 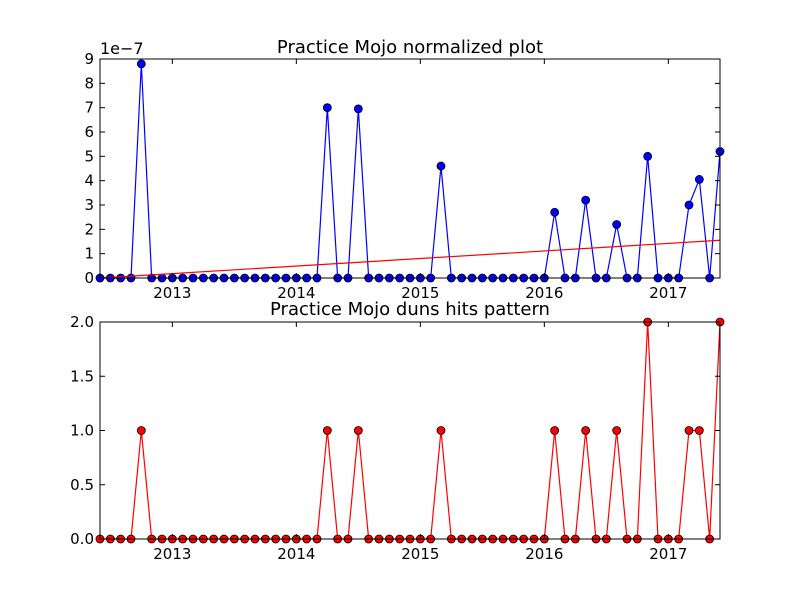 What do you see at coordinates (82, 539) in the screenshot?
I see `y-tick-label: 0.0` at bounding box center [82, 539].